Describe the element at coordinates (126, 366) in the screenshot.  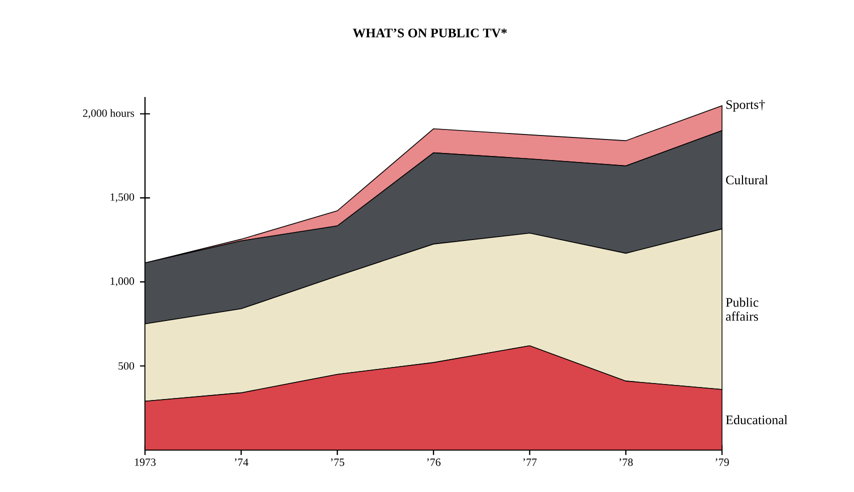
I see `y-tick-label: 500` at that location.